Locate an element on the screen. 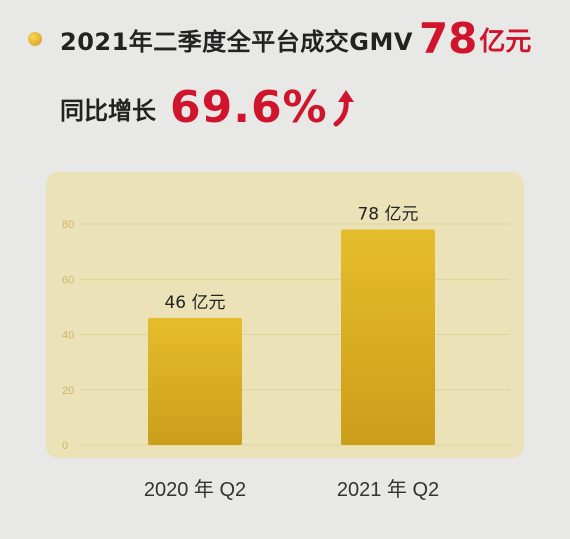 Image resolution: width=570 pixels, height=539 pixels. growth-row: 同比增长 69.6% is located at coordinates (209, 108).